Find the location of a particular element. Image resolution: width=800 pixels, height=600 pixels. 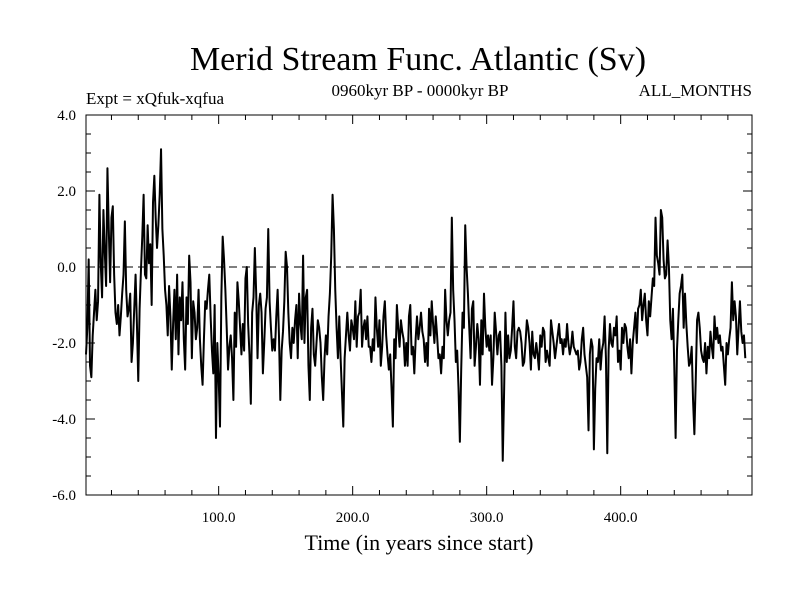

x-tick-label: 200.0 is located at coordinates (353, 518).